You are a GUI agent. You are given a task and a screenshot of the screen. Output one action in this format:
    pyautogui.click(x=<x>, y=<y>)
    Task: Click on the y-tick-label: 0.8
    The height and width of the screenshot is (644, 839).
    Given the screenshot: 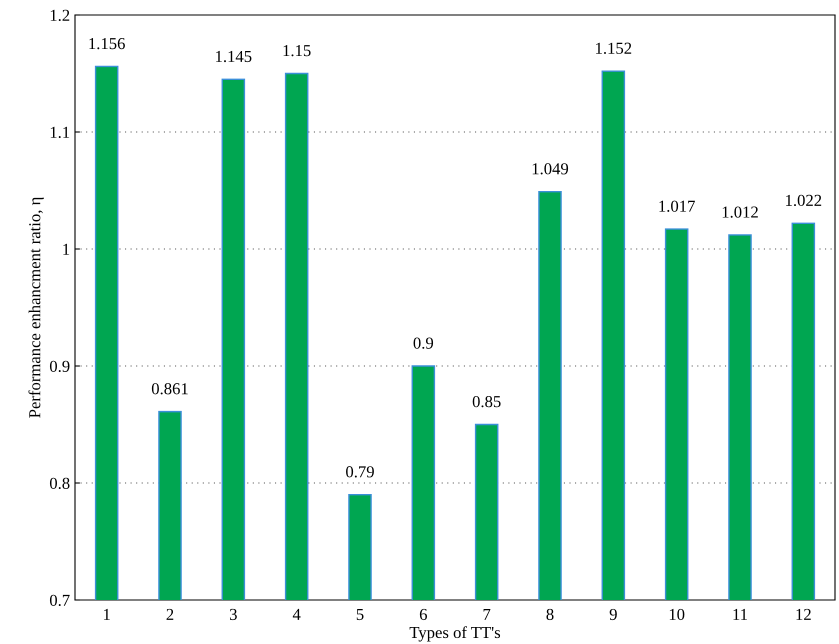 What is the action you would take?
    pyautogui.click(x=60, y=484)
    